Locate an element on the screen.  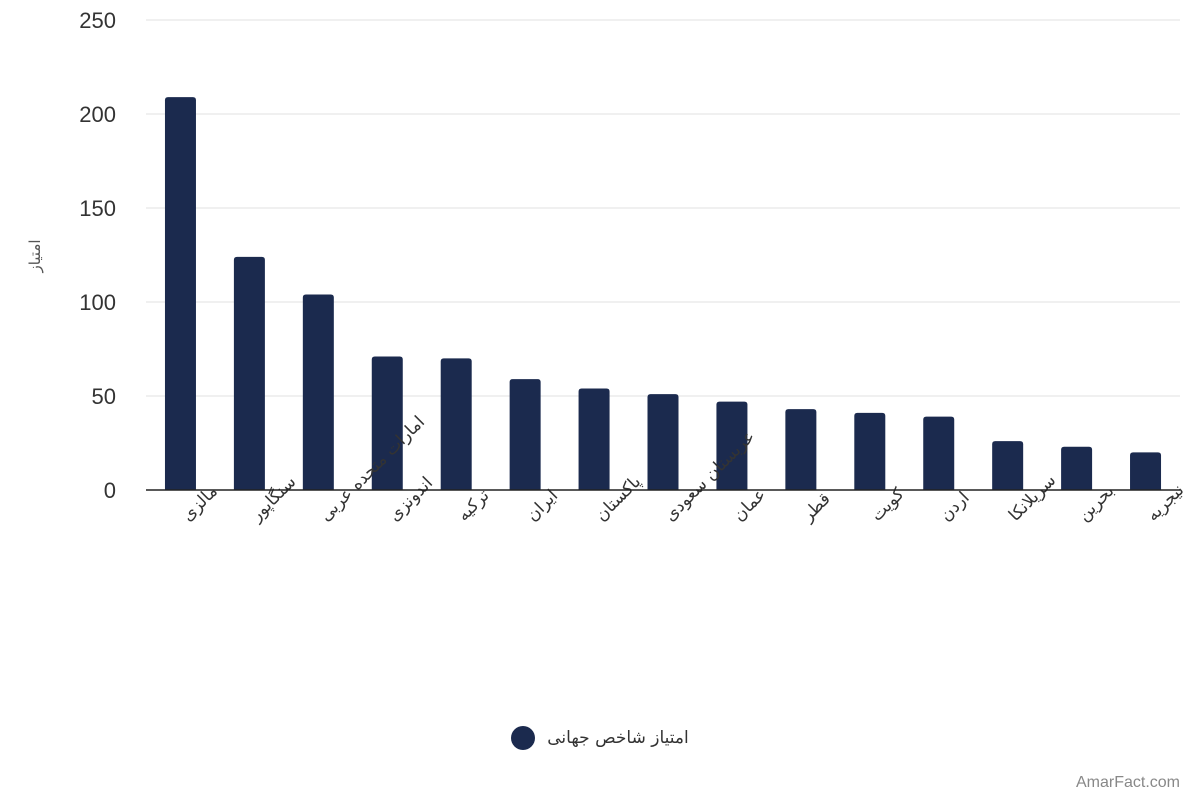
y-tick-label: 50 is located at coordinates (104, 396).